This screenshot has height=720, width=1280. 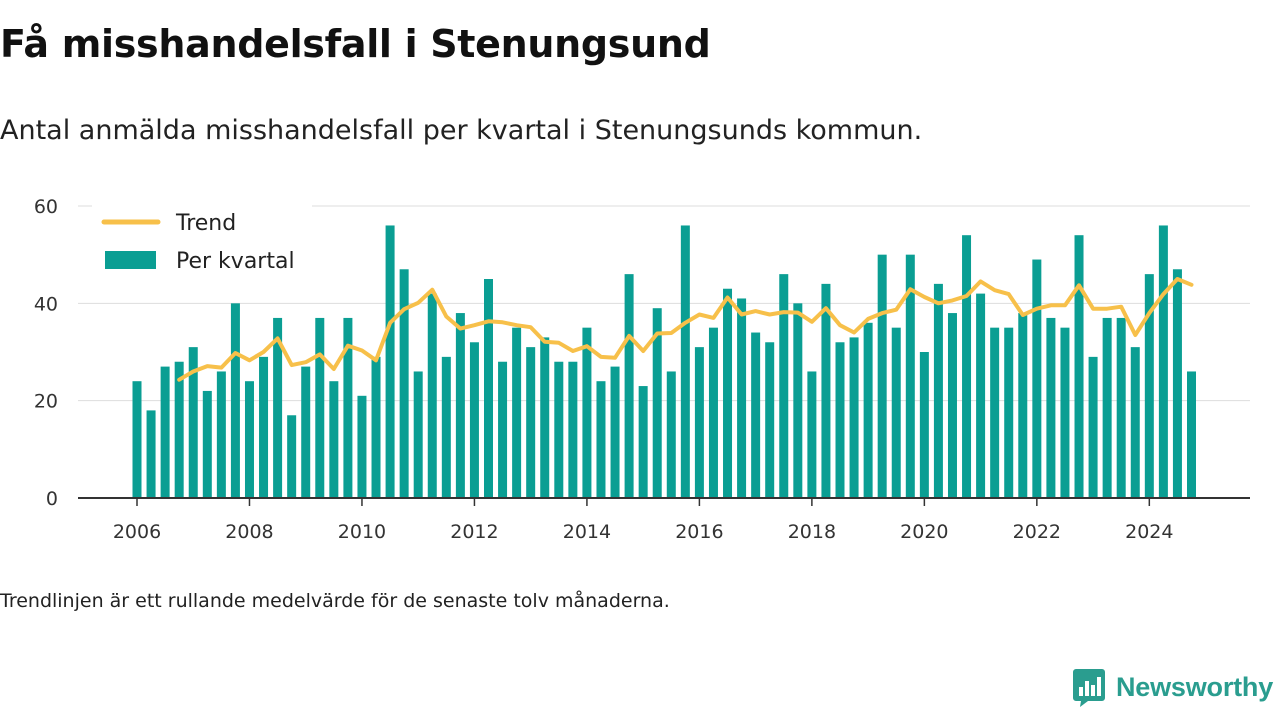 What do you see at coordinates (235, 261) in the screenshot?
I see `legend-label-per-kvartal: Per kvartal` at bounding box center [235, 261].